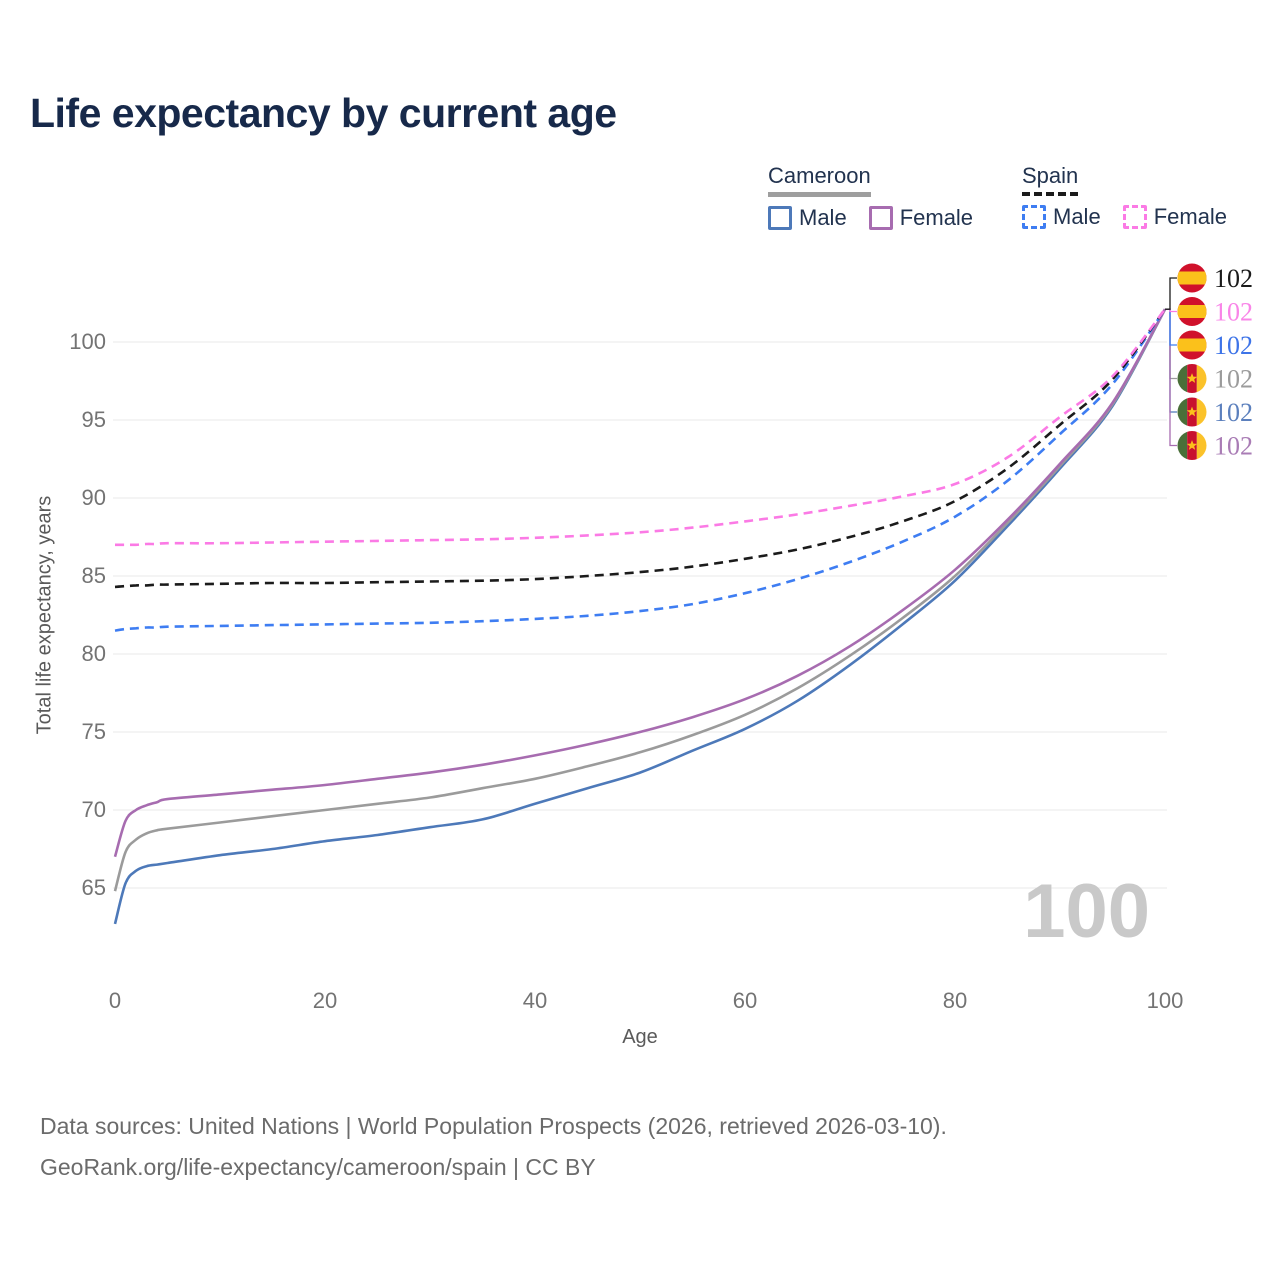 This screenshot has width=1280, height=1280. I want to click on x-tick-label: 0, so click(115, 1000).